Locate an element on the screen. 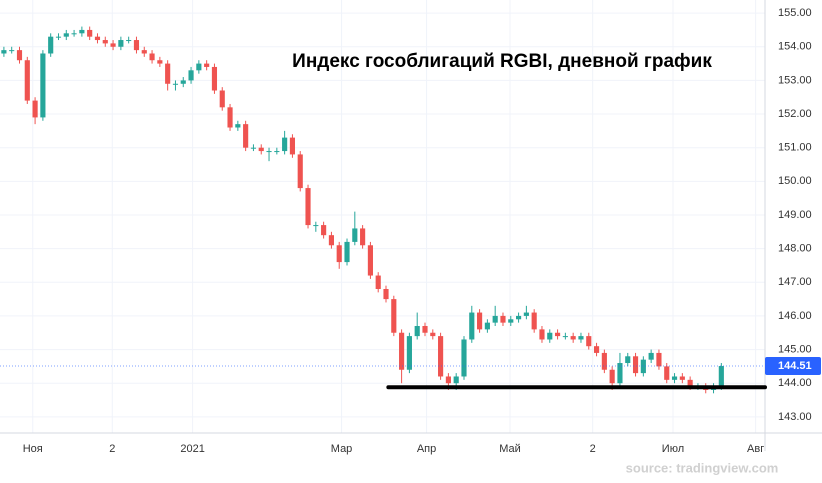 Image resolution: width=822 pixels, height=483 pixels. y-tick-label: 151.00 is located at coordinates (795, 148).